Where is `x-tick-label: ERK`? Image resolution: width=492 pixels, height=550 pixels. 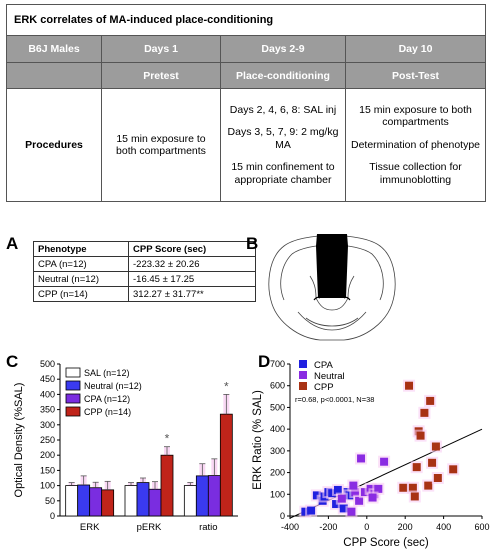 x-tick-label: ERK is located at coordinates (90, 527).